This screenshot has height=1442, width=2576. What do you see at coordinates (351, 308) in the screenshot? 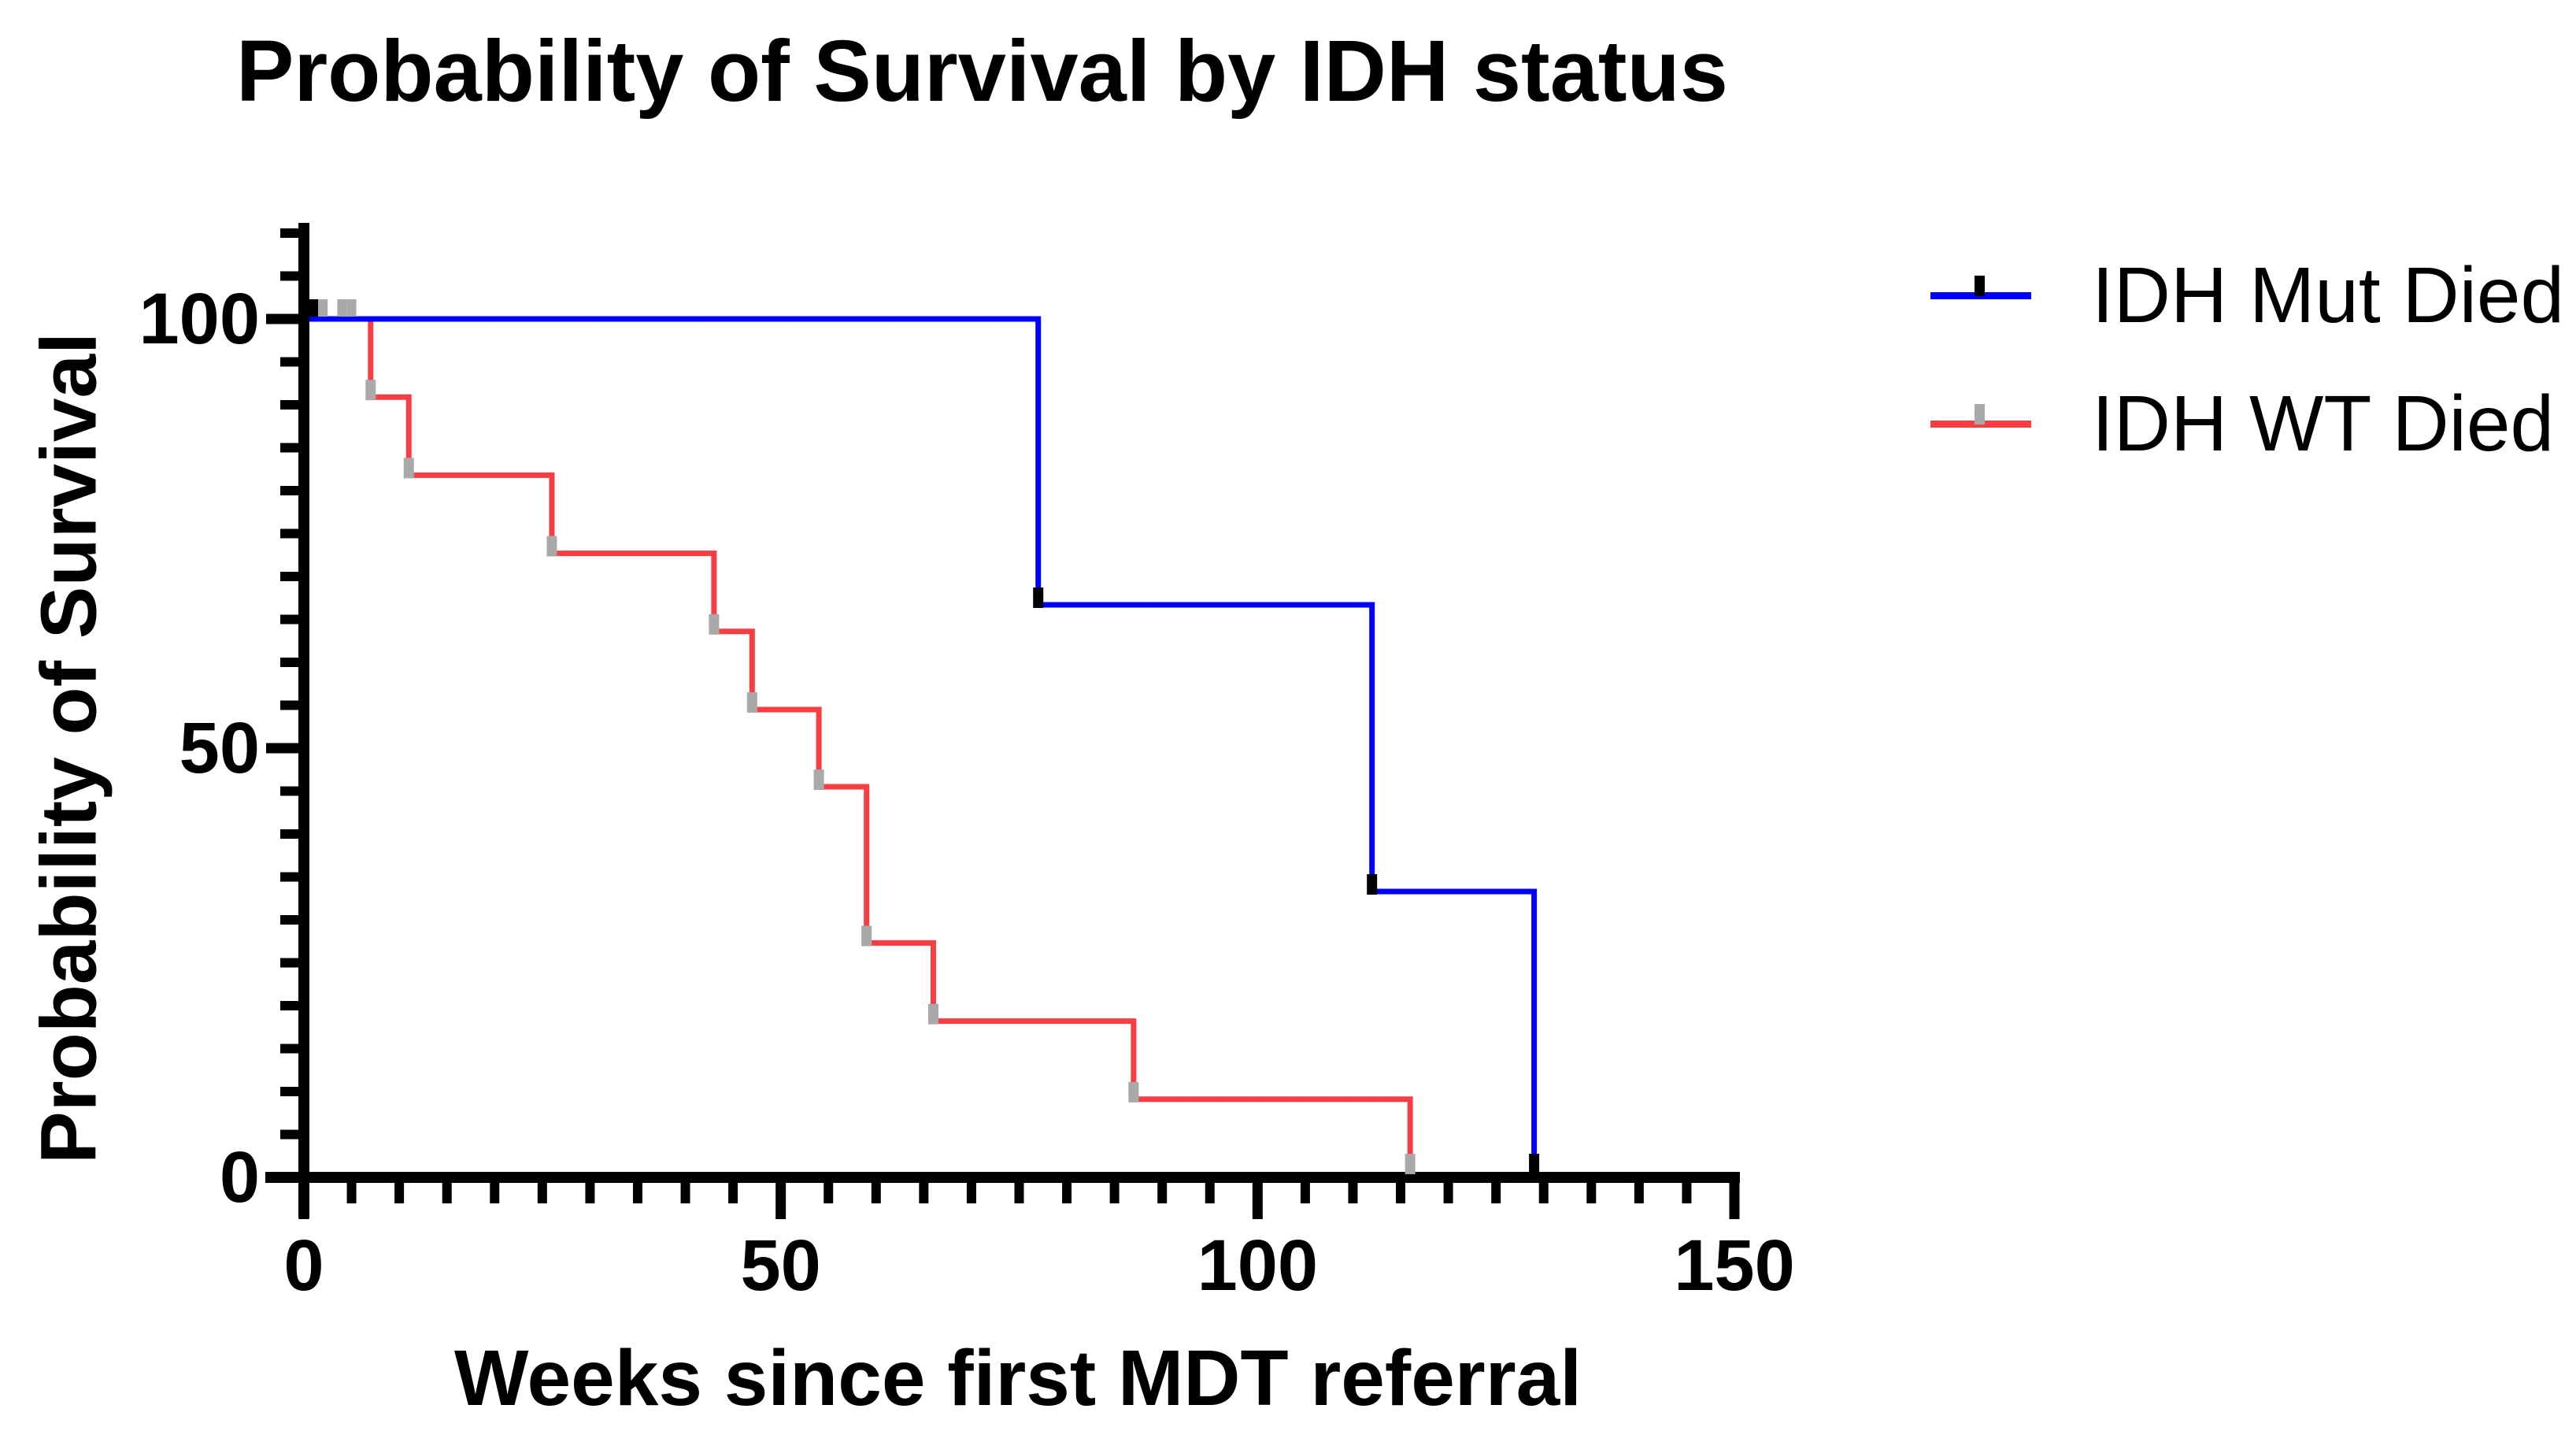
I see `censor-tick-idh-wt-died-wk5` at bounding box center [351, 308].